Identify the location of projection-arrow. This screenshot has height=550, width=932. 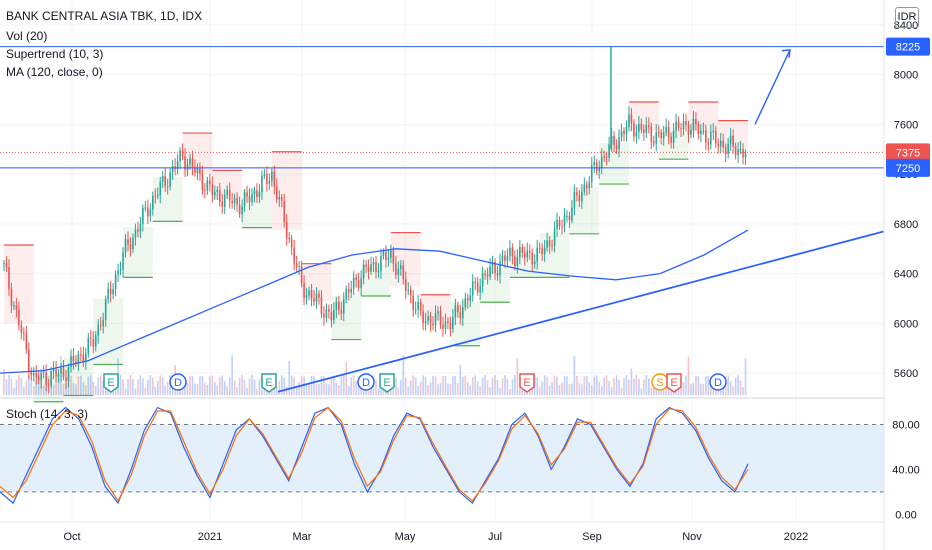
(772, 86).